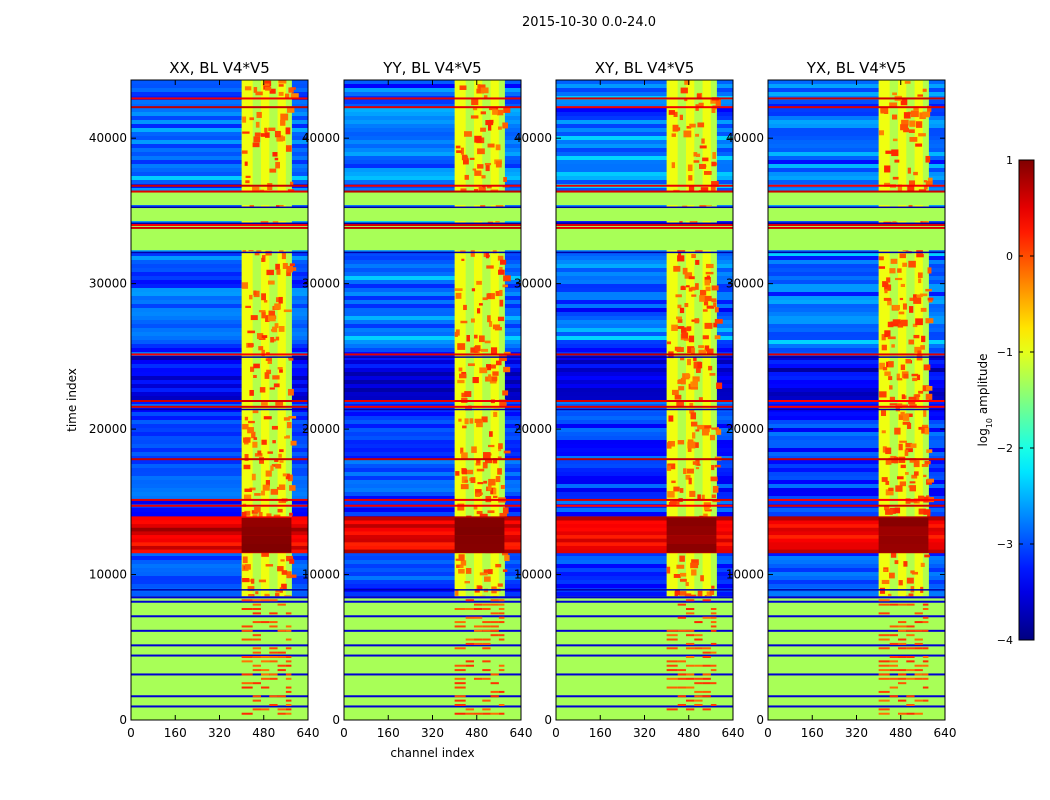 This screenshot has height=800, width=1050. Describe the element at coordinates (1005, 400) in the screenshot. I see `colorbar: 1 0 −1 −2 −3 −4 log10 amplitude` at that location.